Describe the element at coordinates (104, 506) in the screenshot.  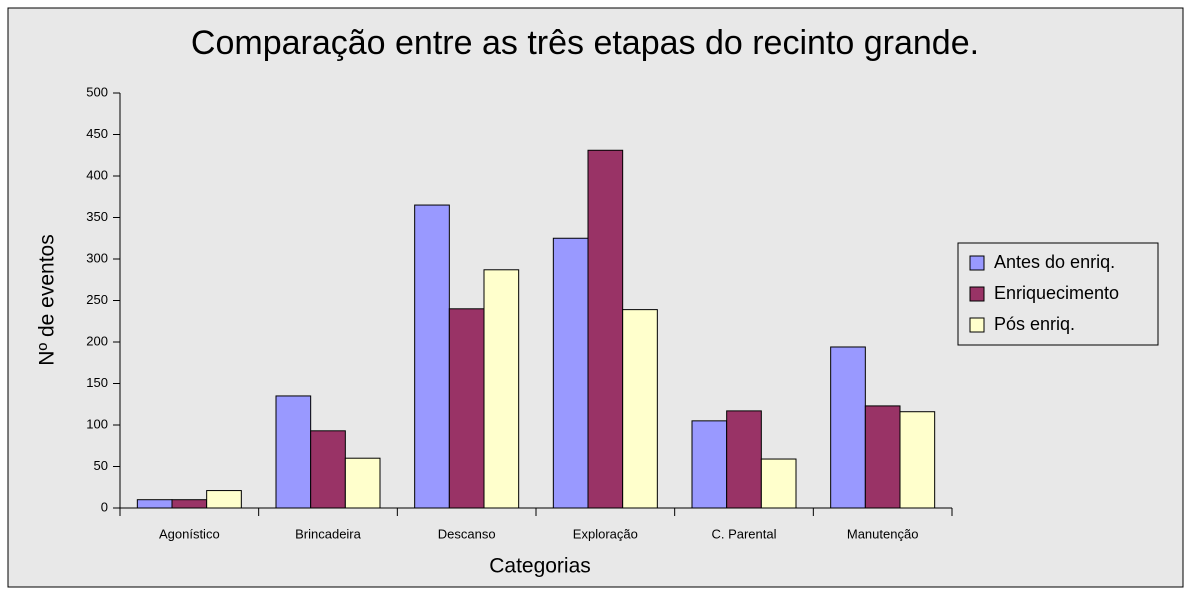
I see `y-tick-label: 0` at that location.